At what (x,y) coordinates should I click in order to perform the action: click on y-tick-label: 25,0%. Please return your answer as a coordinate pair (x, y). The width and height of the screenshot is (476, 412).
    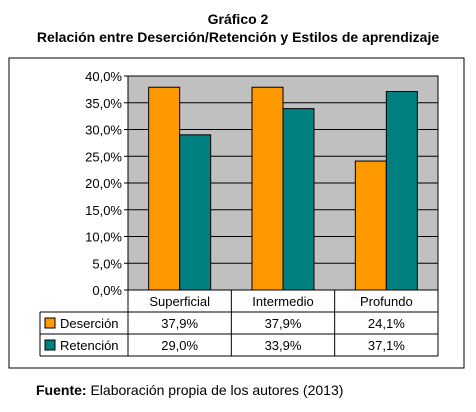
    Looking at the image, I should click on (103, 156).